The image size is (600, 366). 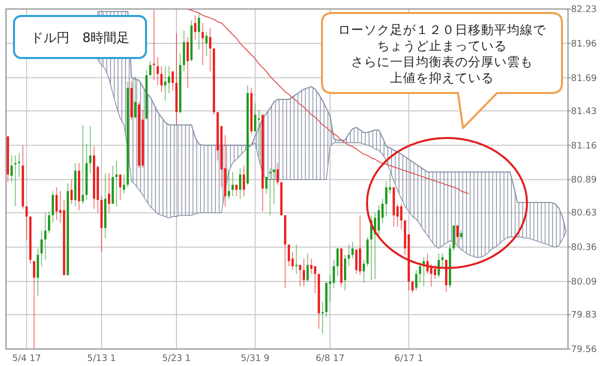 What do you see at coordinates (176, 359) in the screenshot?
I see `x-tick-label: 5/23 1` at bounding box center [176, 359].